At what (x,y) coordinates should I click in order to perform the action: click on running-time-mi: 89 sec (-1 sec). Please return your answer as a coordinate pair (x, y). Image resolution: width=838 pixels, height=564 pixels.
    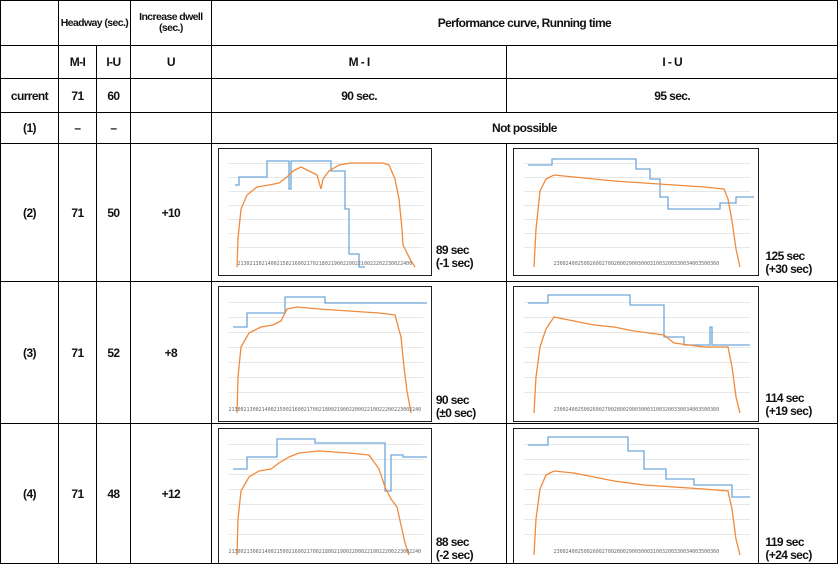
    Looking at the image, I should click on (454, 256).